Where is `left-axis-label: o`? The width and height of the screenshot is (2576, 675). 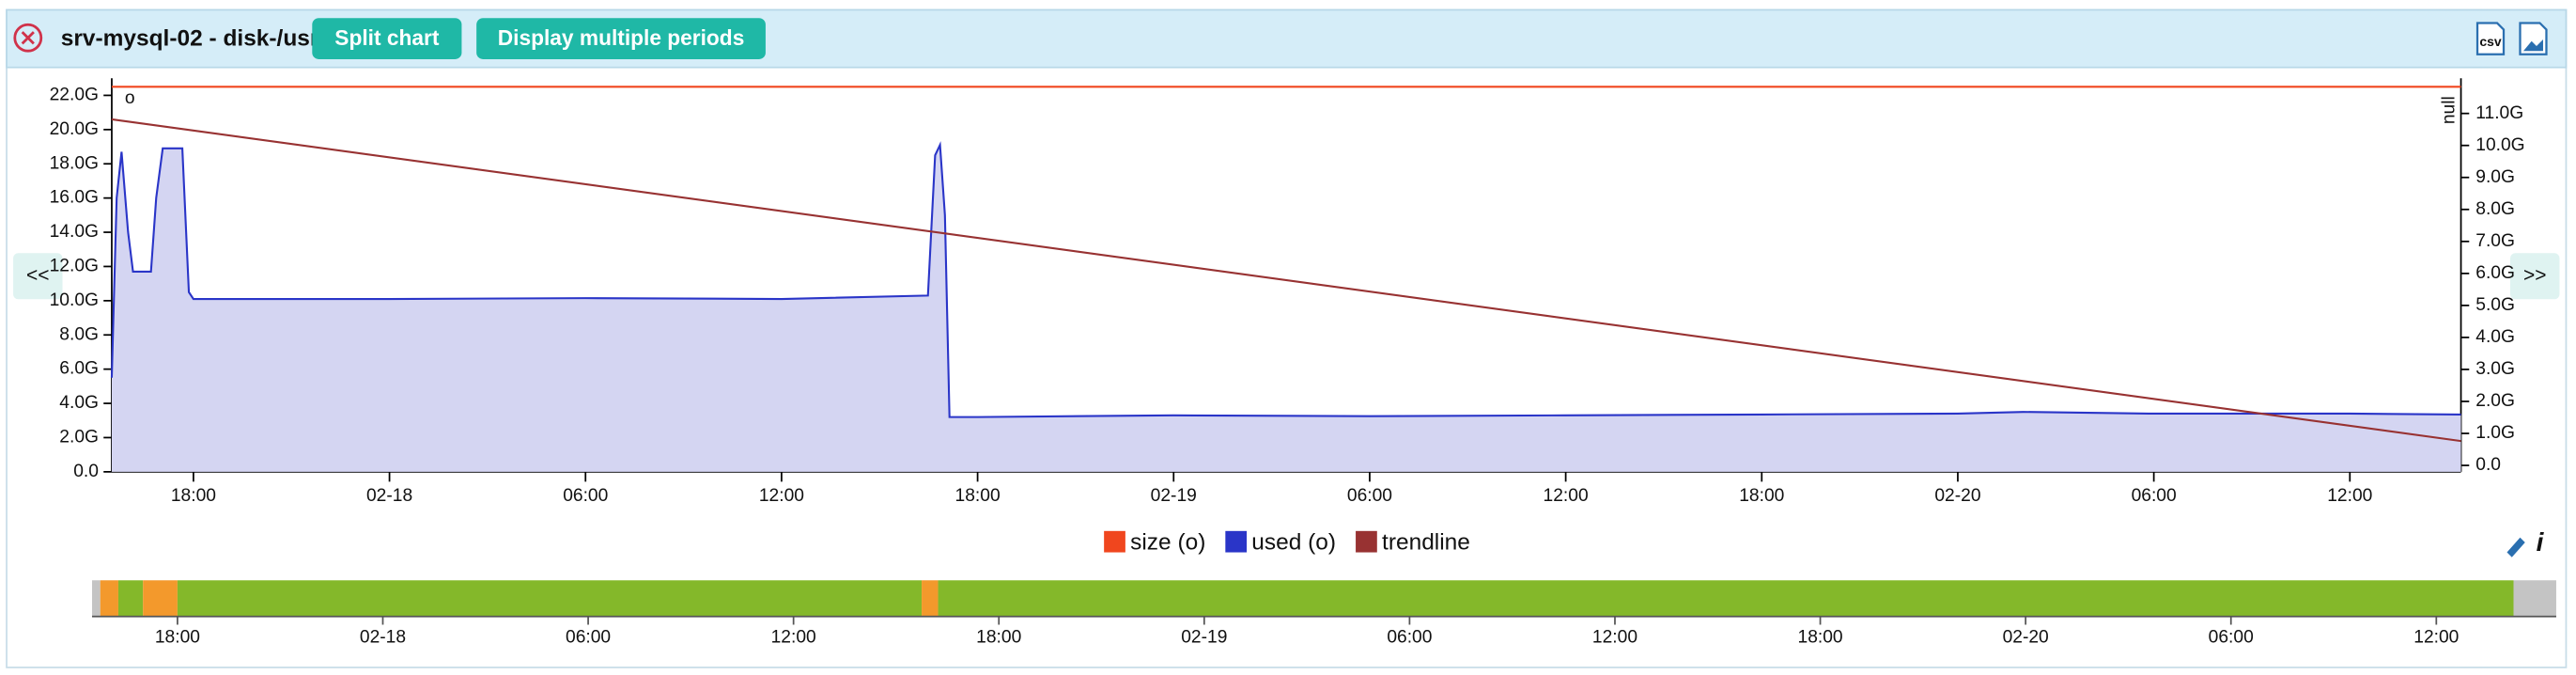 left-axis-label: o is located at coordinates (130, 98).